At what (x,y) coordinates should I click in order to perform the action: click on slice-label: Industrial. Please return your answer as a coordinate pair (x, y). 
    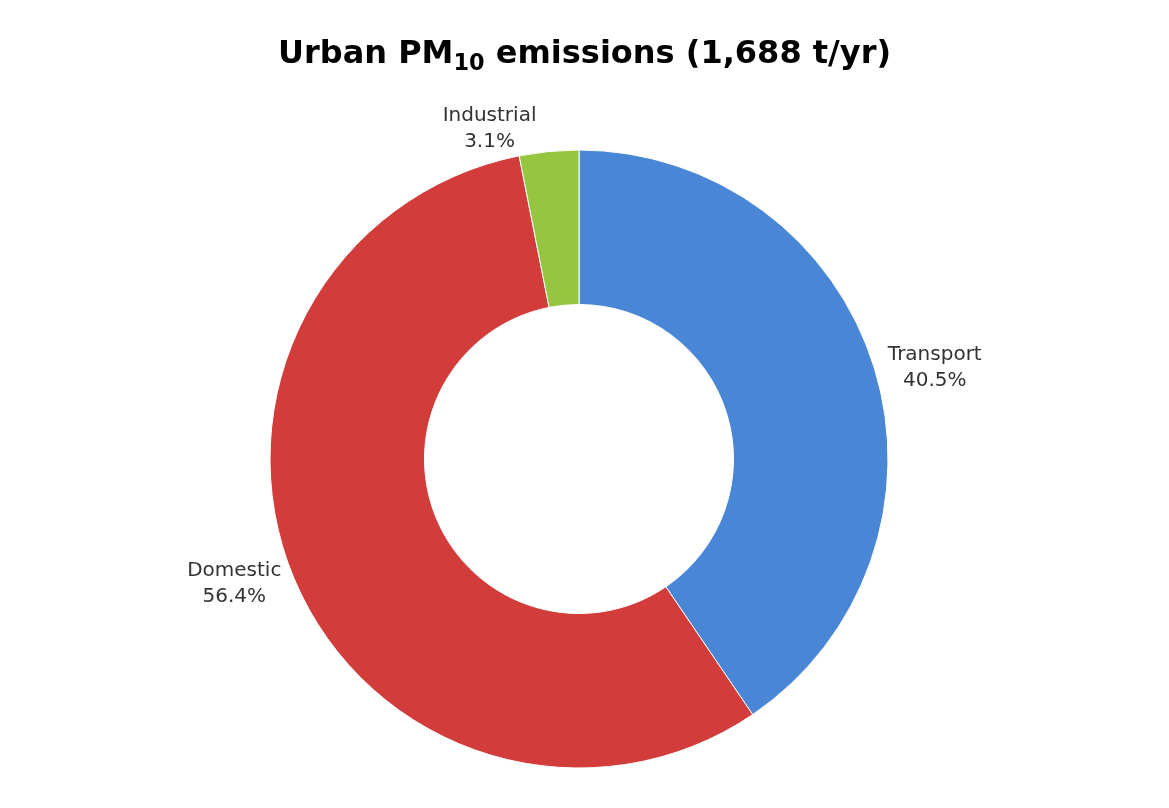
    Looking at the image, I should click on (489, 113).